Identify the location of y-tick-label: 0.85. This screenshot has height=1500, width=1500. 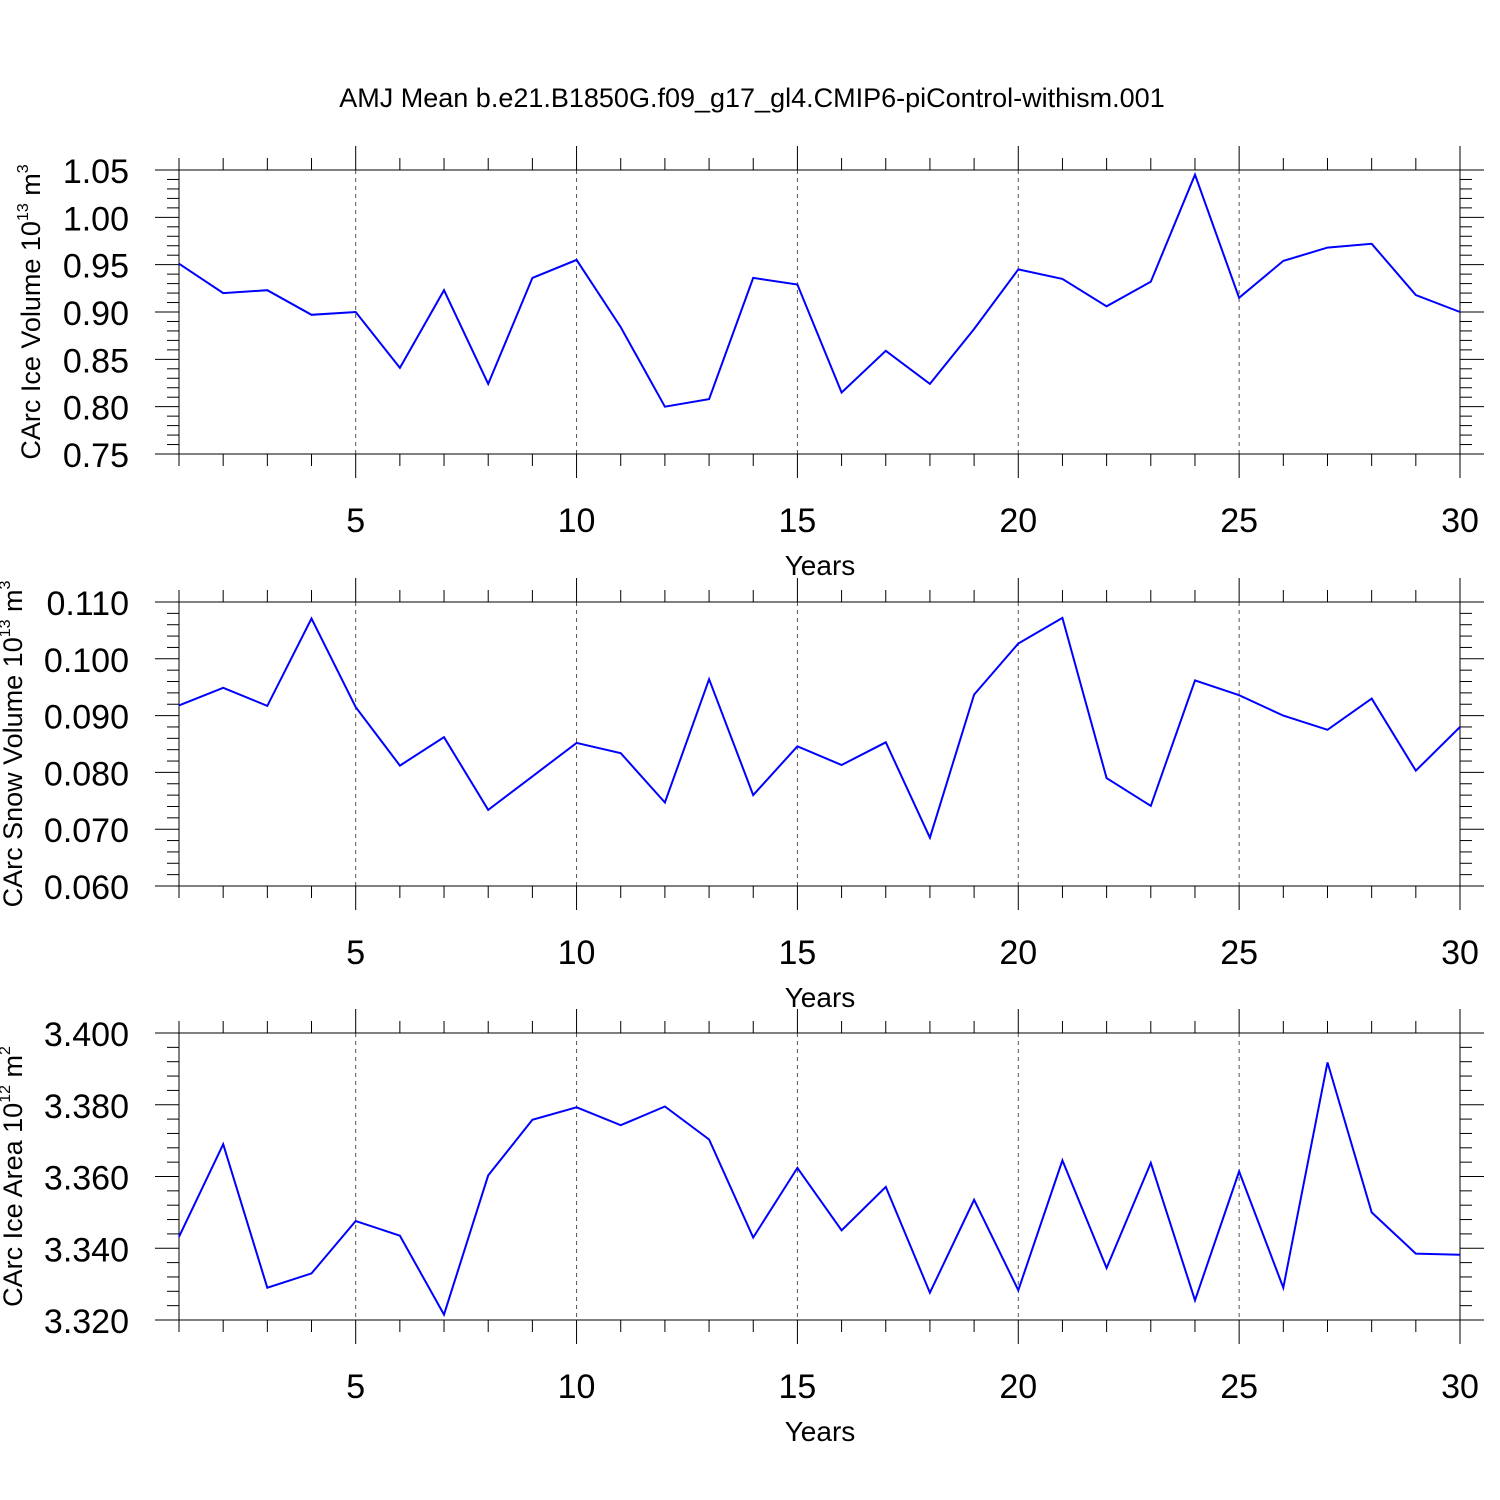
(96, 361).